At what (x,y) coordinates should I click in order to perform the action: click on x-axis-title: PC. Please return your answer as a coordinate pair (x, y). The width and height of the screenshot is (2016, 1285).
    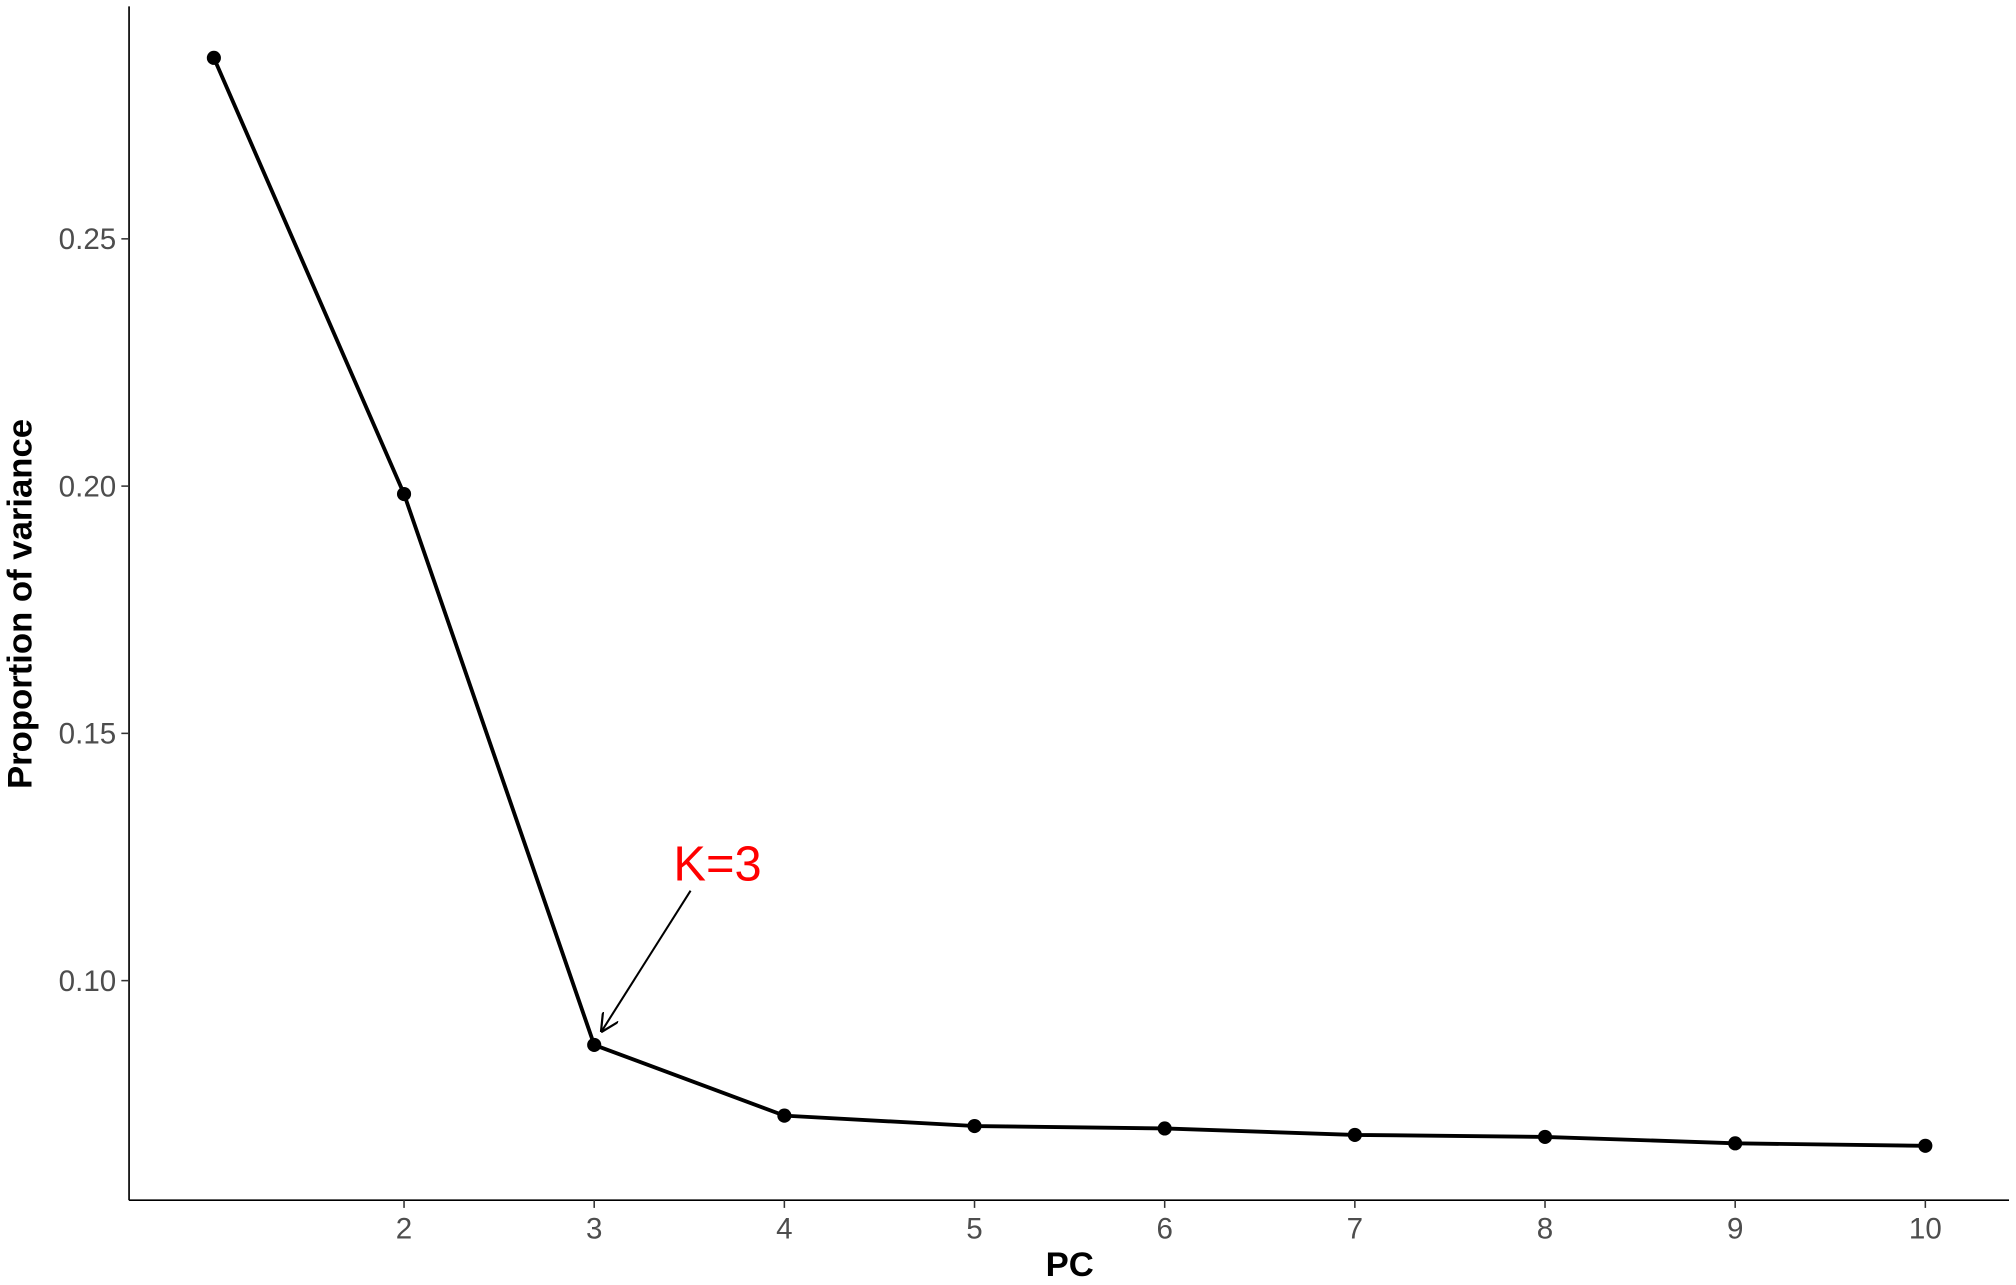
    Looking at the image, I should click on (1070, 1265).